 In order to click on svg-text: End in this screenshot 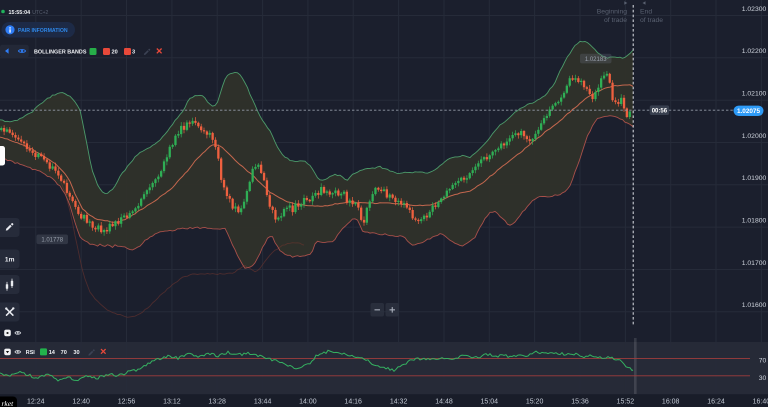, I will do `click(646, 11)`.